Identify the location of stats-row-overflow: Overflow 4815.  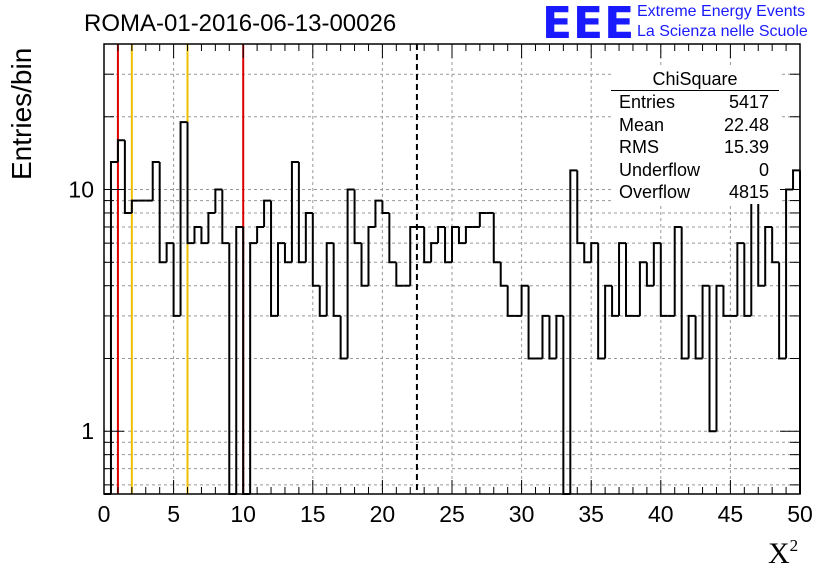
(695, 192).